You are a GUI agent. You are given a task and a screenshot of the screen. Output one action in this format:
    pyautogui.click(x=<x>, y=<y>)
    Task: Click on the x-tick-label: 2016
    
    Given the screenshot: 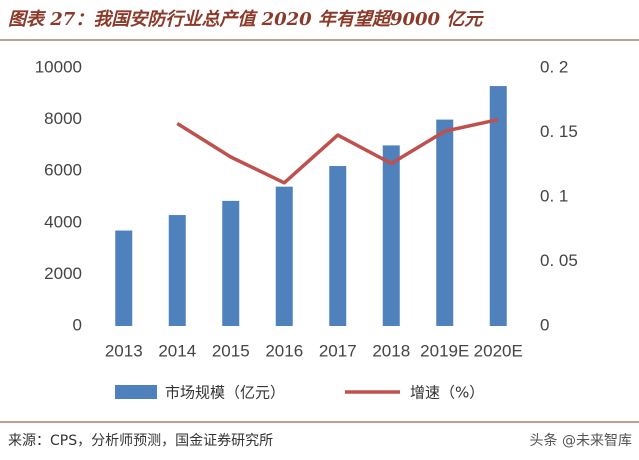 What is the action you would take?
    pyautogui.click(x=284, y=350)
    